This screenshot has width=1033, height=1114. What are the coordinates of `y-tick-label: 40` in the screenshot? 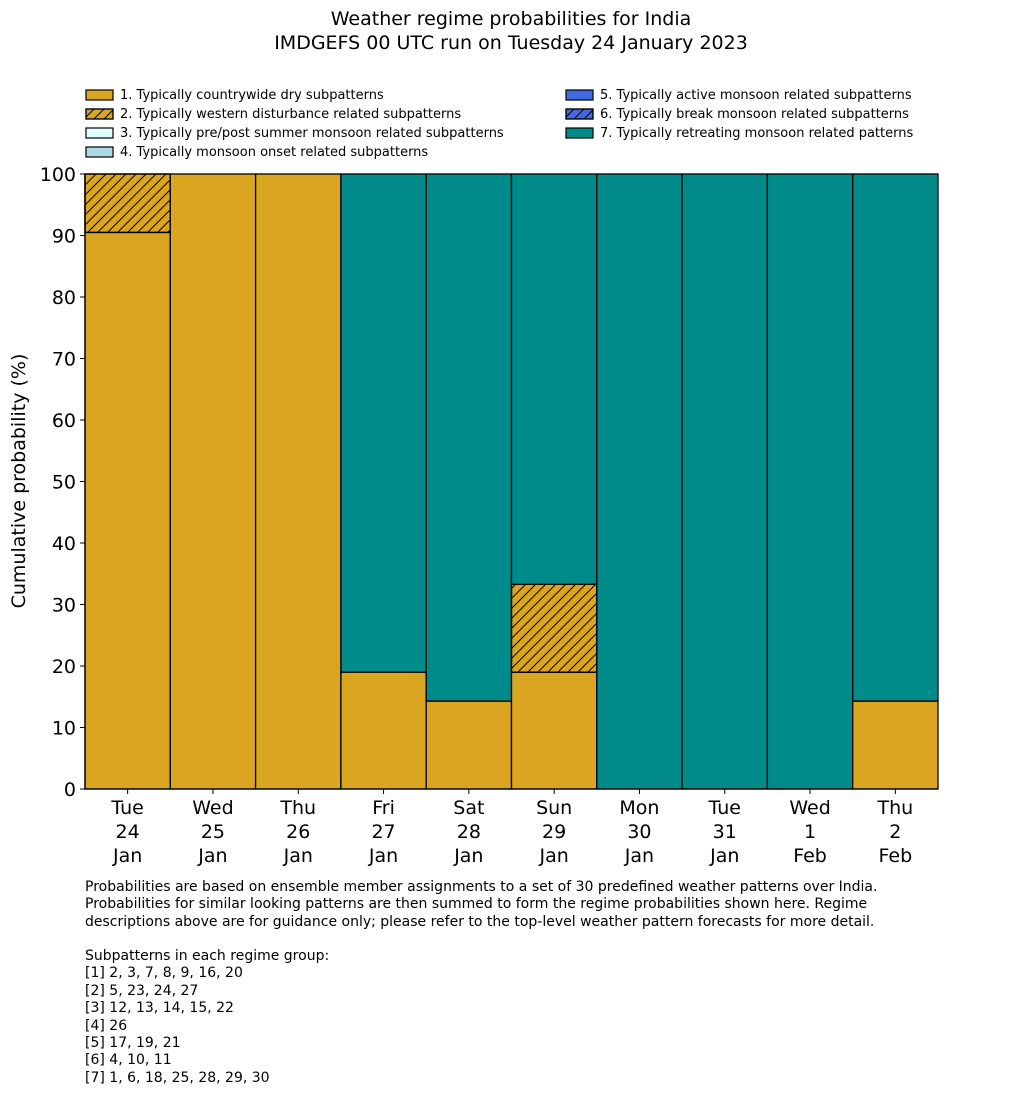 It's located at (64, 544).